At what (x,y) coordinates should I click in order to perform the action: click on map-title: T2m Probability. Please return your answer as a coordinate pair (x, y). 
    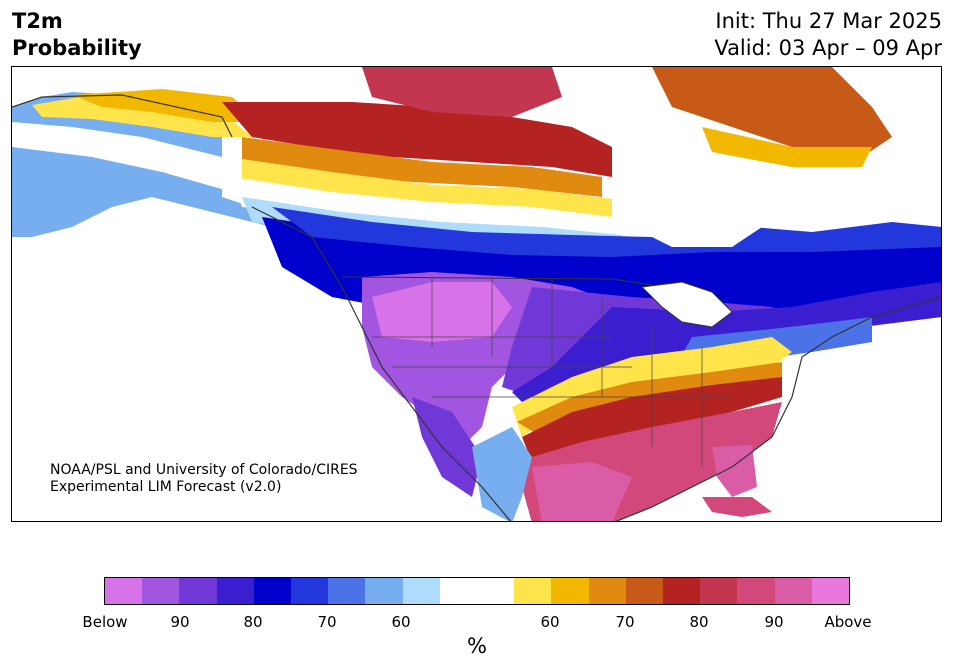
    Looking at the image, I should click on (77, 35).